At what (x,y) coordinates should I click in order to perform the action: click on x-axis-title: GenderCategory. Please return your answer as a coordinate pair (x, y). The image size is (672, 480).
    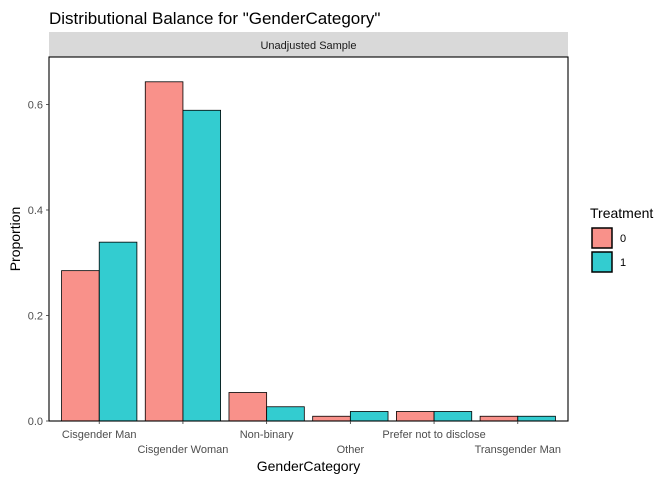
    Looking at the image, I should click on (309, 466).